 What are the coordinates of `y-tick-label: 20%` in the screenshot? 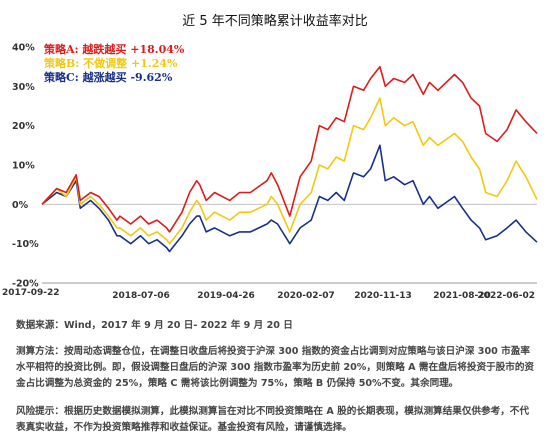 It's located at (23, 126).